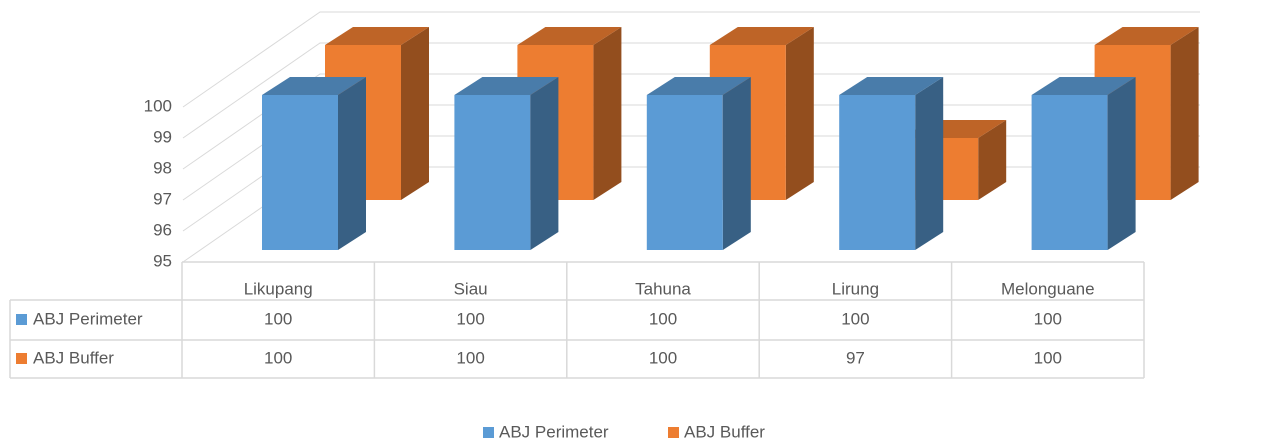 Image resolution: width=1274 pixels, height=448 pixels. What do you see at coordinates (855, 357) in the screenshot?
I see `table-value: 97` at bounding box center [855, 357].